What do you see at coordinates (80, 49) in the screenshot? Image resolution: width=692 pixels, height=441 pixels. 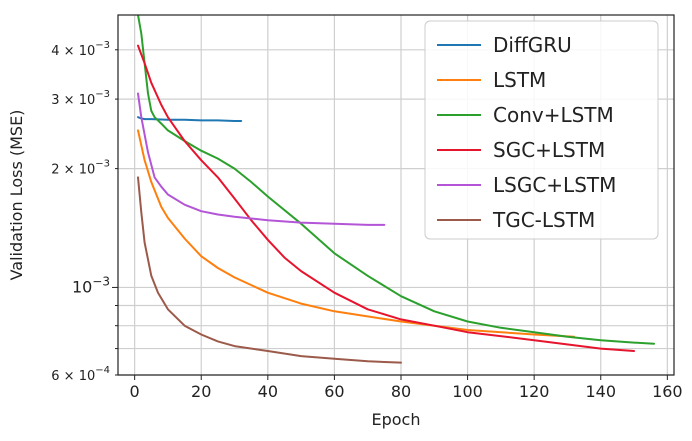 I see `y-tick-label: 4 × 10⁻³` at bounding box center [80, 49].